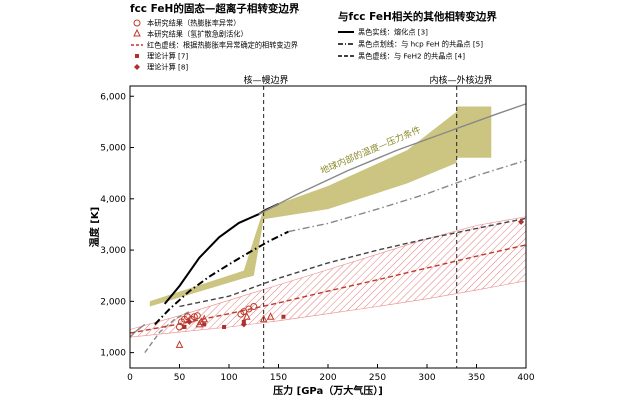 This screenshot has width=624, height=400. I want to click on legend-item-red-dash: 红色虚线：根据热膨胀率异常确定的相转变边界, so click(222, 45).